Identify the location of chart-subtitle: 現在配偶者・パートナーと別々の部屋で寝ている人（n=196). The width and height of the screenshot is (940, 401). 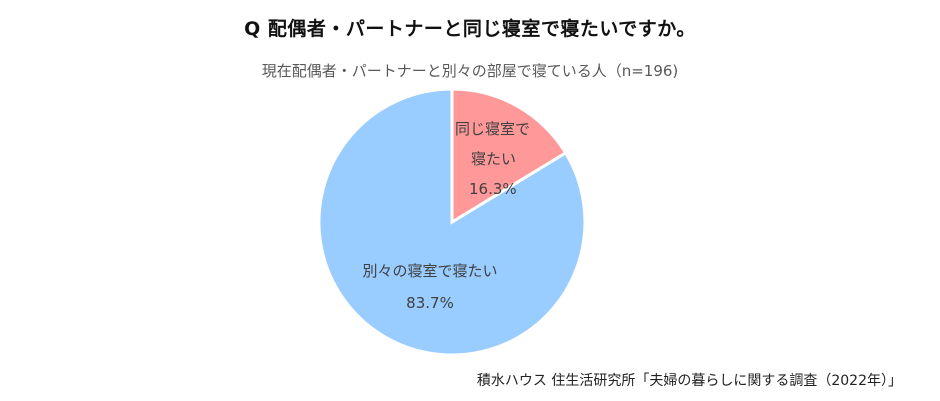
(470, 71).